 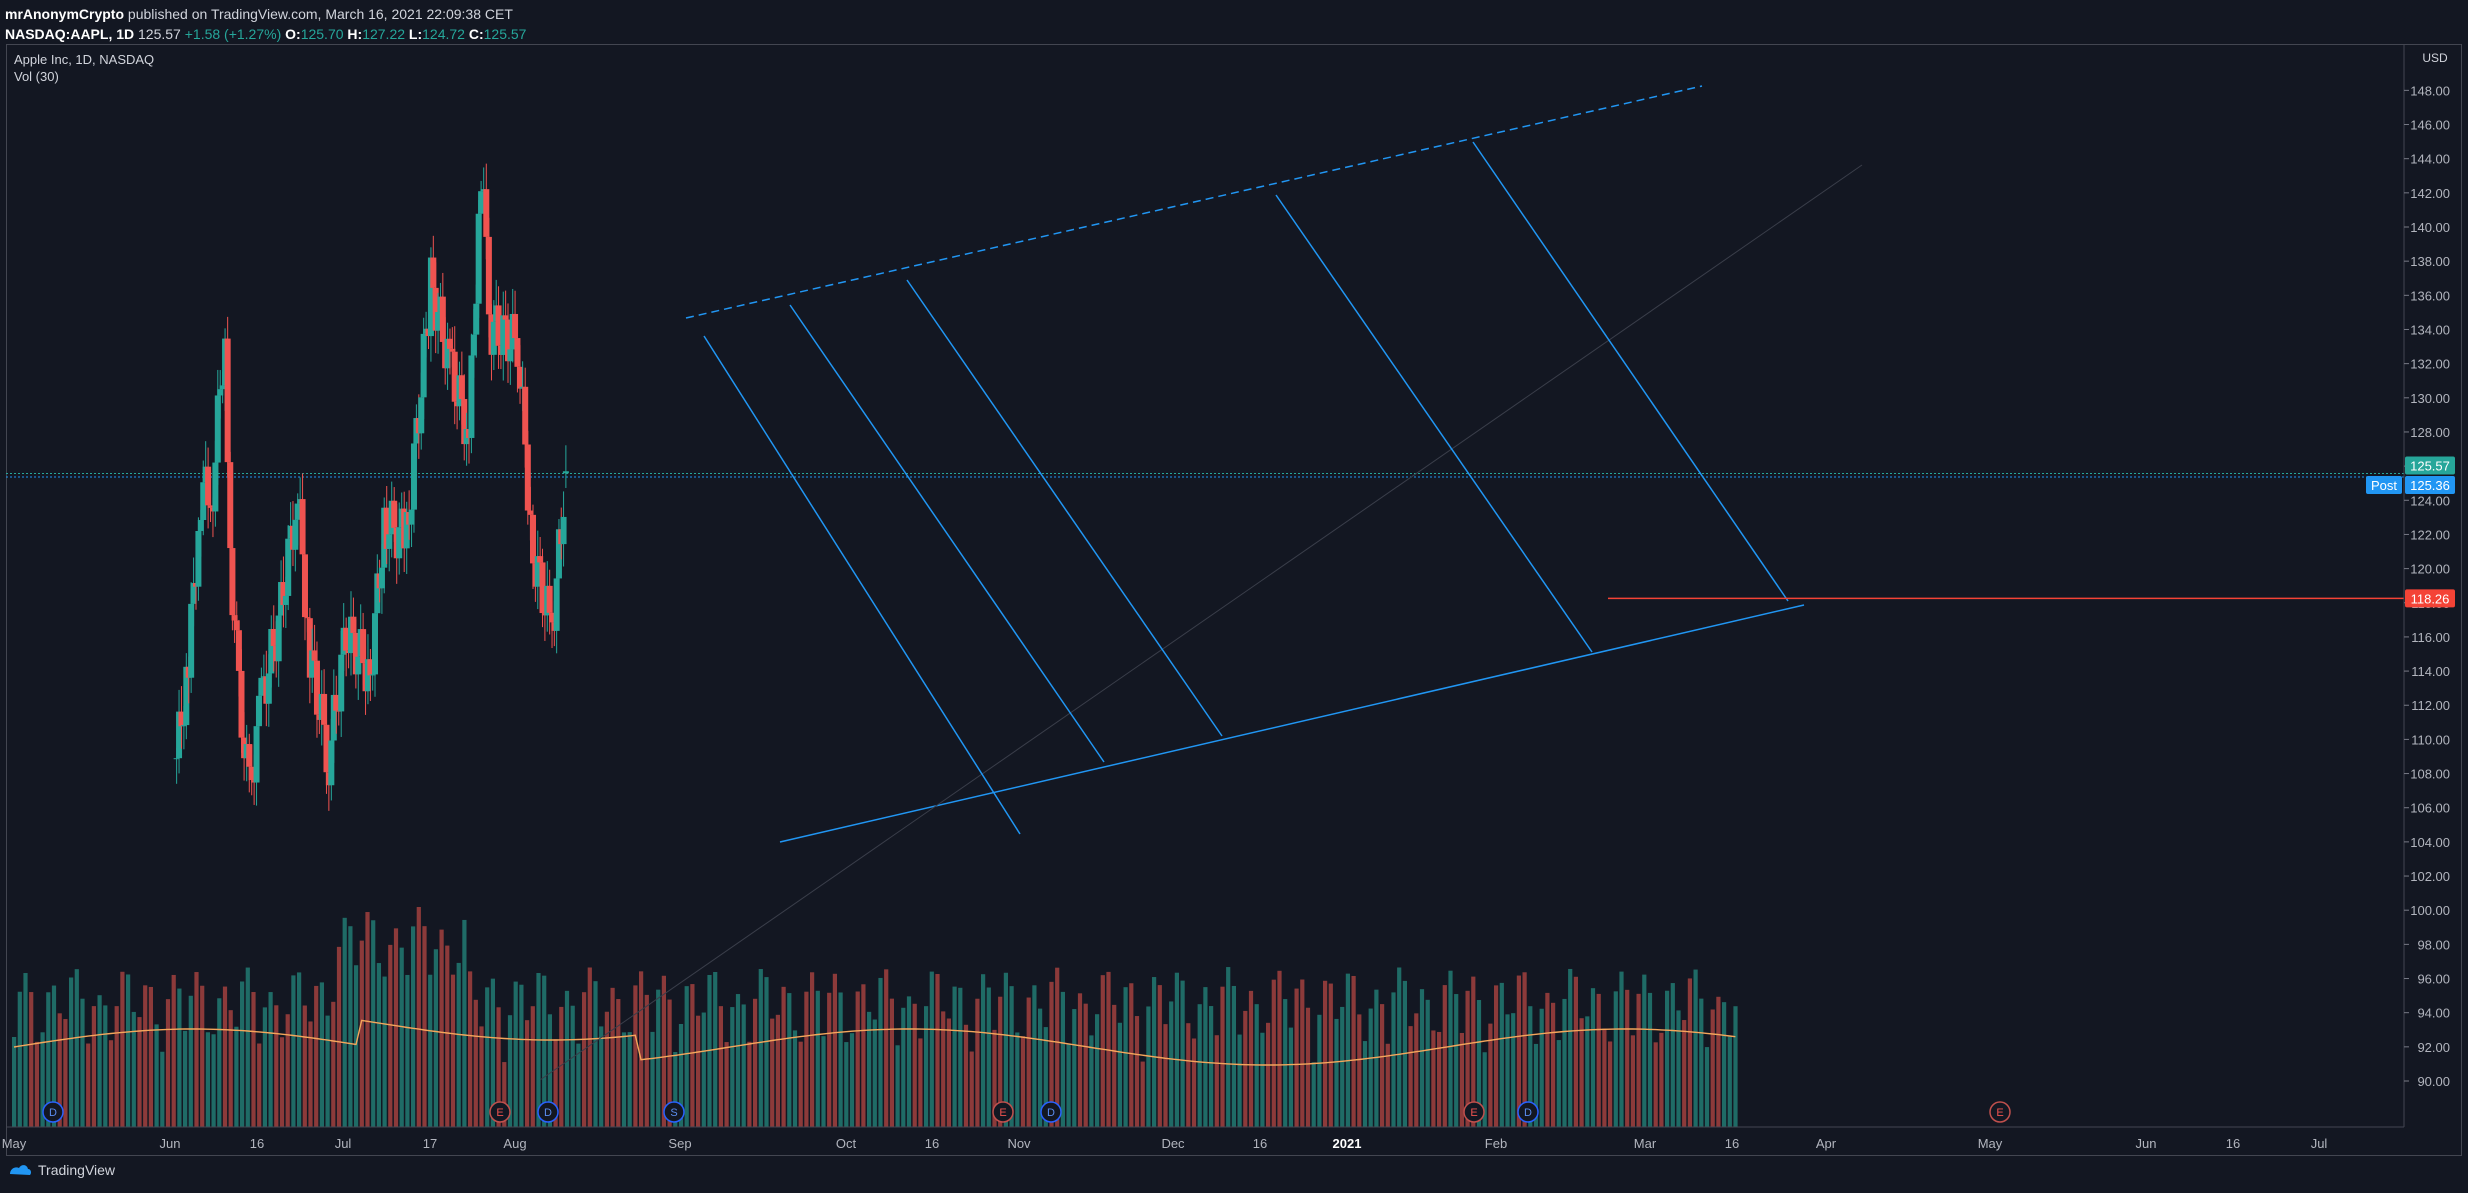 I want to click on price-tick-label: 128.00, so click(x=2430, y=432).